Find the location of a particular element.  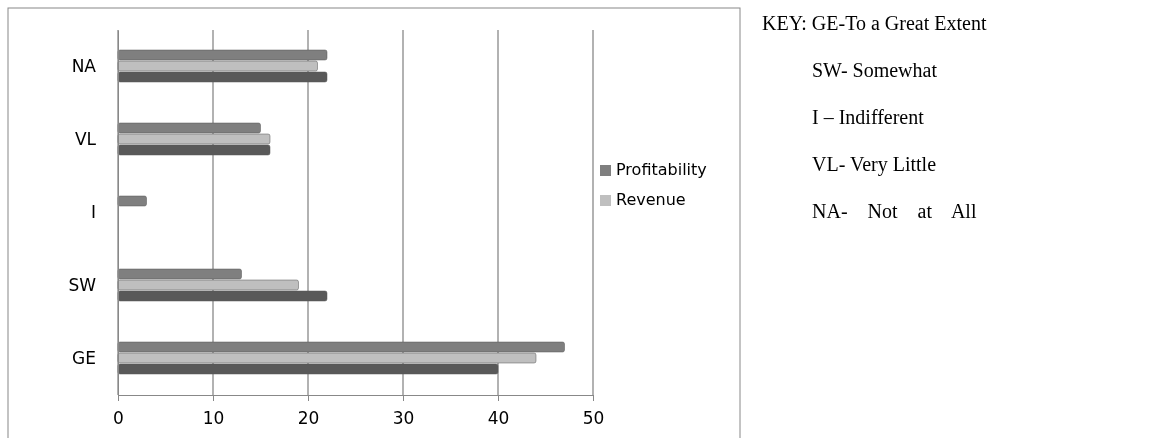

x-tick-label: 20 is located at coordinates (308, 418).